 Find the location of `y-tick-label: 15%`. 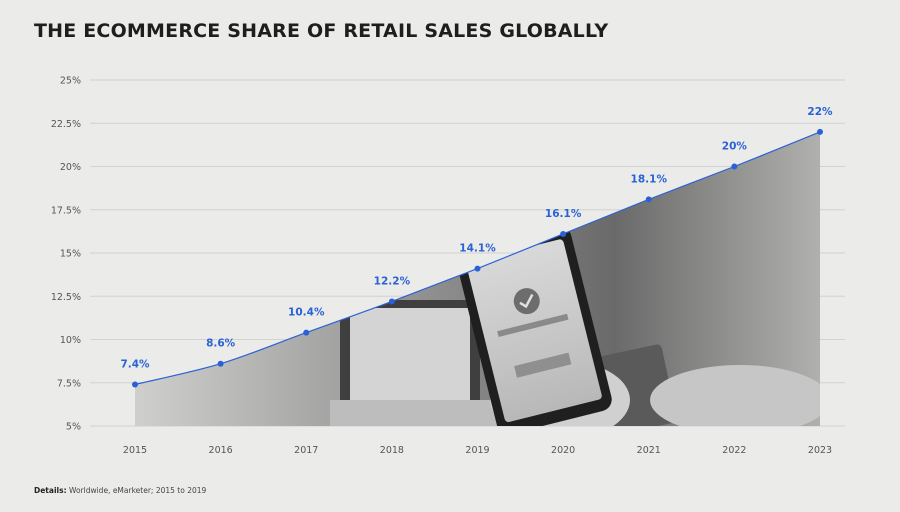

y-tick-label: 15% is located at coordinates (70, 254).